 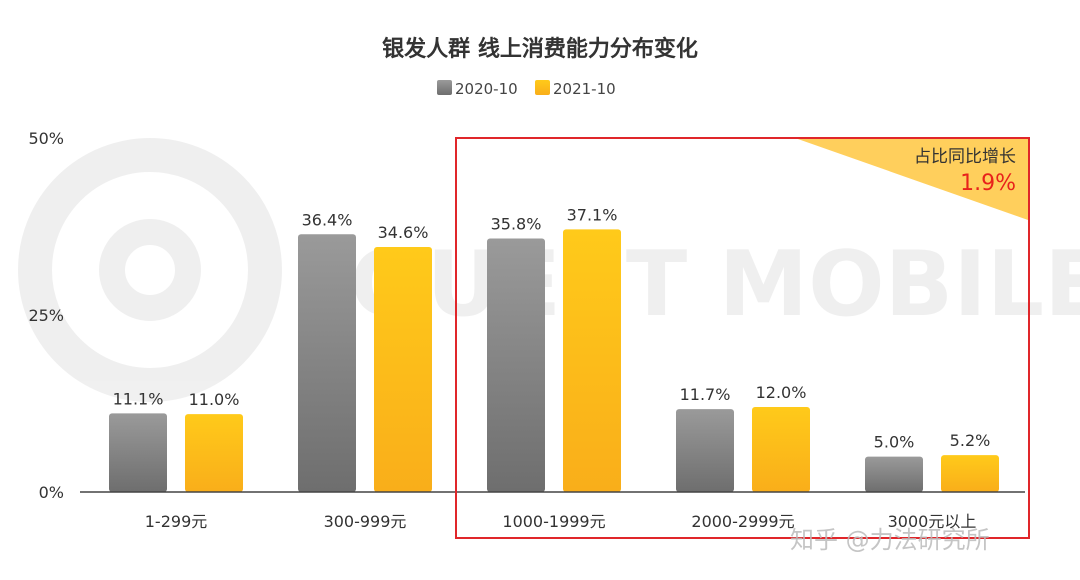 I want to click on data-label: 11.7%, so click(x=705, y=394).